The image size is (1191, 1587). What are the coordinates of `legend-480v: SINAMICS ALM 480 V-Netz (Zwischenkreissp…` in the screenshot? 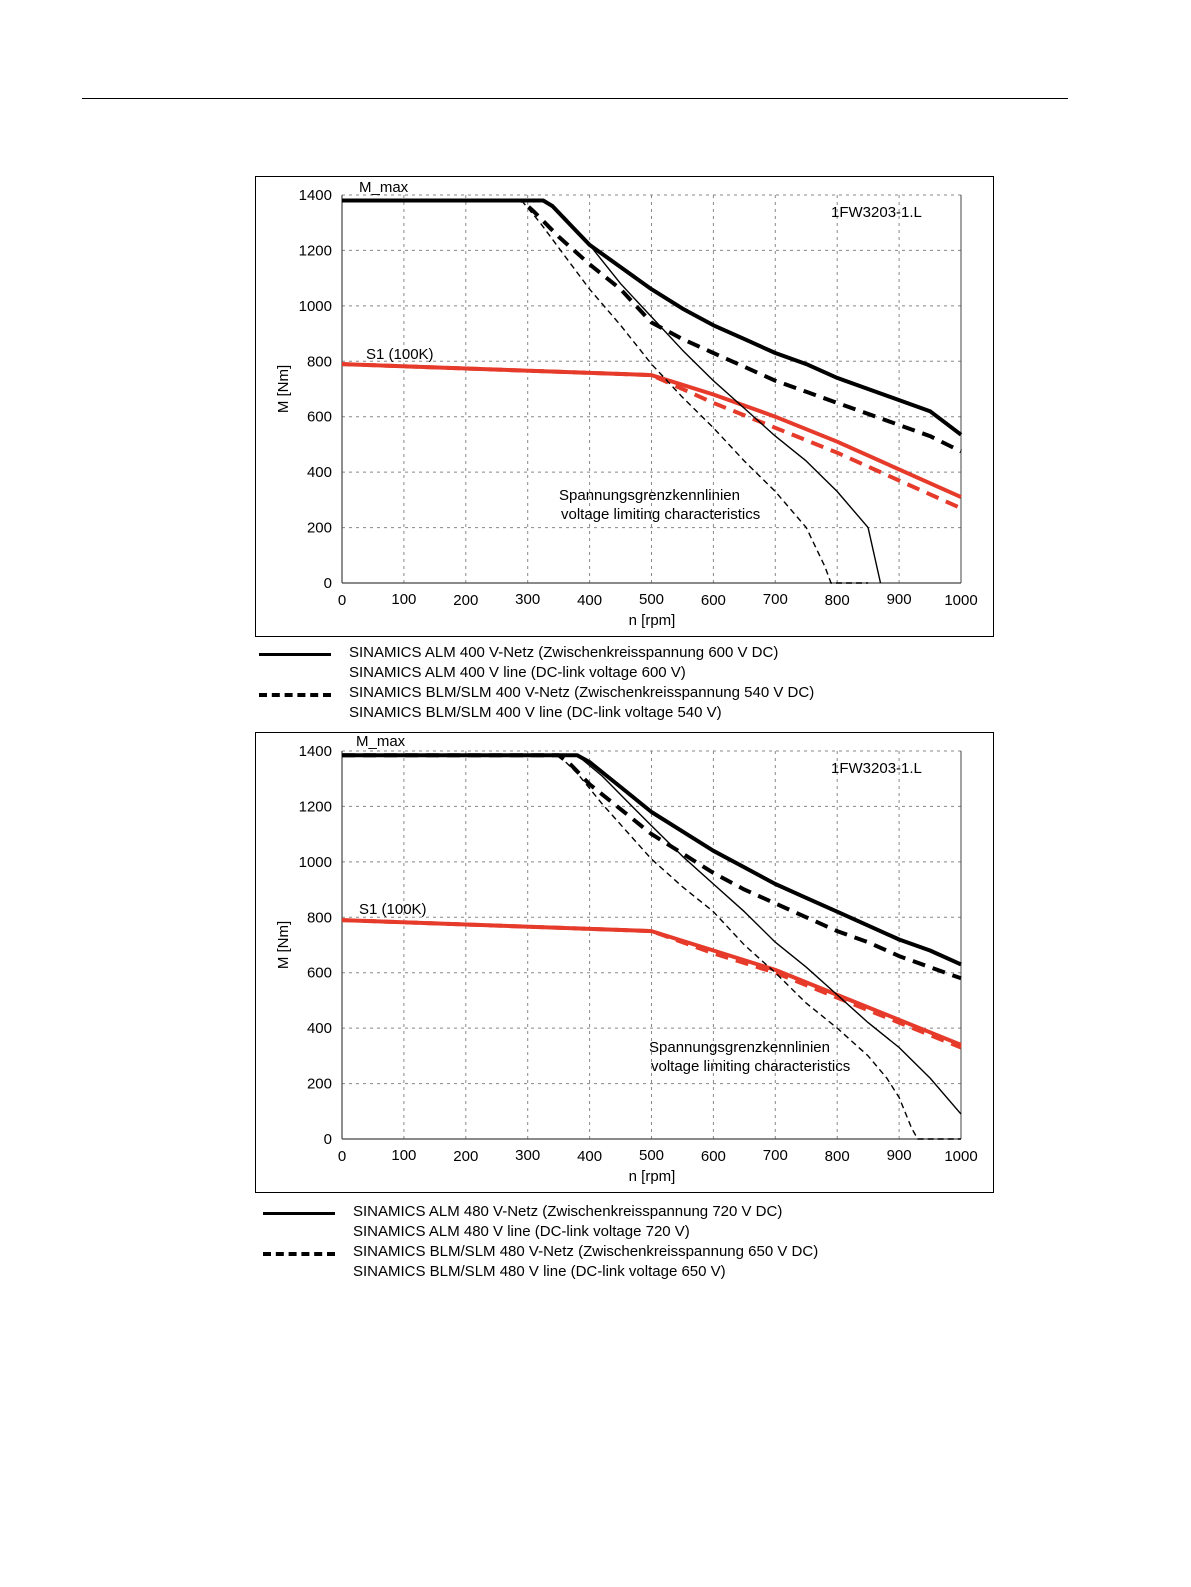 It's located at (624, 1242).